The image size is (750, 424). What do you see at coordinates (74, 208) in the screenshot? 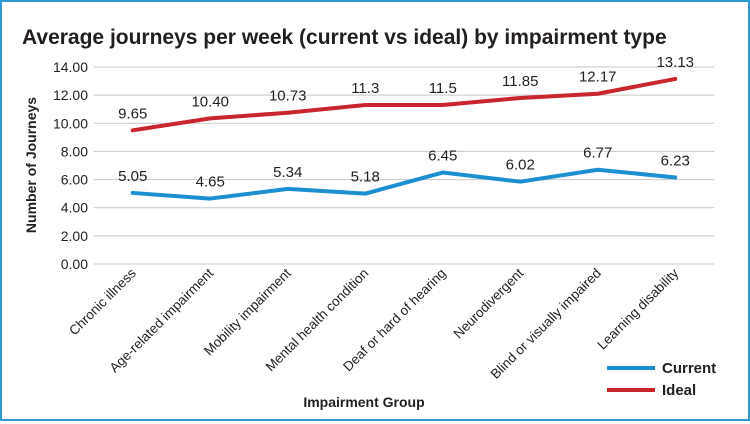
I see `y-tick-label: 4.00` at bounding box center [74, 208].